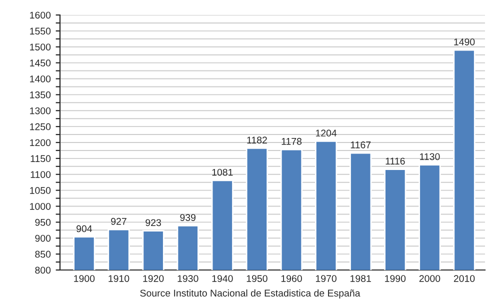  What do you see at coordinates (395, 161) in the screenshot?
I see `data-label: 1116` at bounding box center [395, 161].